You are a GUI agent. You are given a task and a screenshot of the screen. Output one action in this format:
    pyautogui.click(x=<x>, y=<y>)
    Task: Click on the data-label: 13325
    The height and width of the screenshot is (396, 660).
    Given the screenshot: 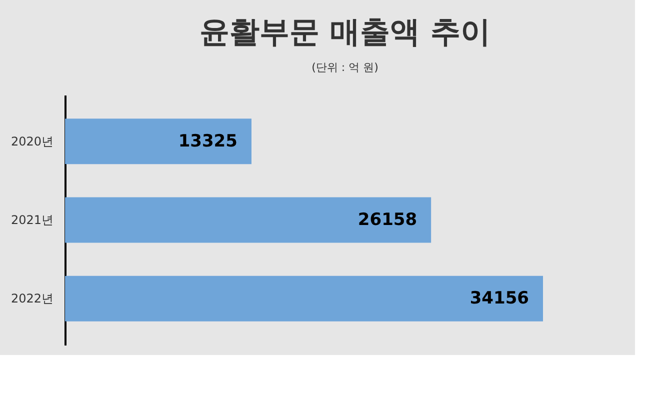 What is the action you would take?
    pyautogui.click(x=208, y=141)
    